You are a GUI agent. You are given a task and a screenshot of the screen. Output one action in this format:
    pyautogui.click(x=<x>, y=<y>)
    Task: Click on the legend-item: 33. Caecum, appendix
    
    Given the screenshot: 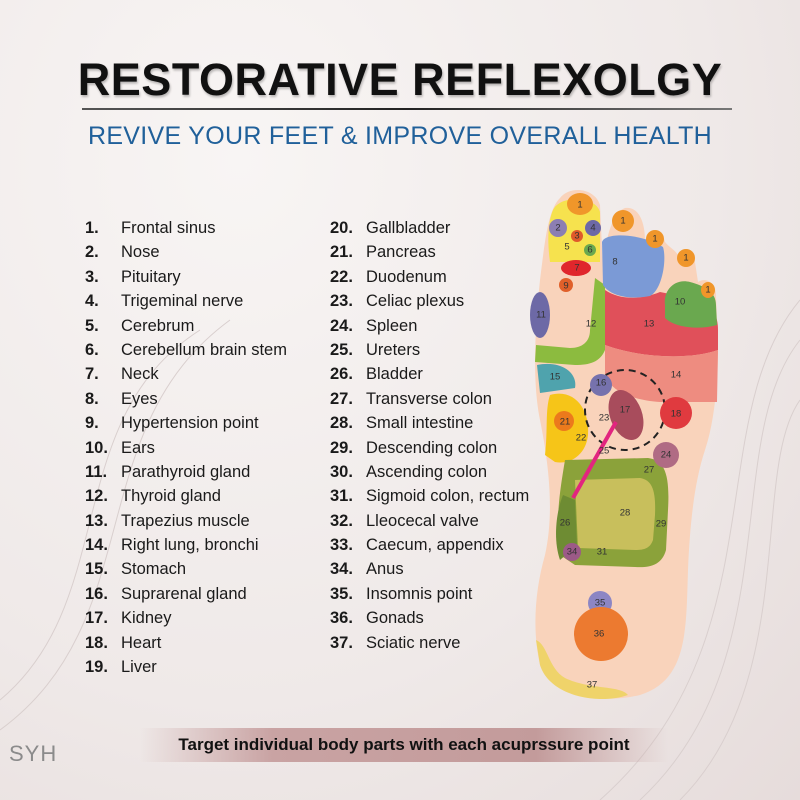 What is the action you would take?
    pyautogui.click(x=429, y=548)
    